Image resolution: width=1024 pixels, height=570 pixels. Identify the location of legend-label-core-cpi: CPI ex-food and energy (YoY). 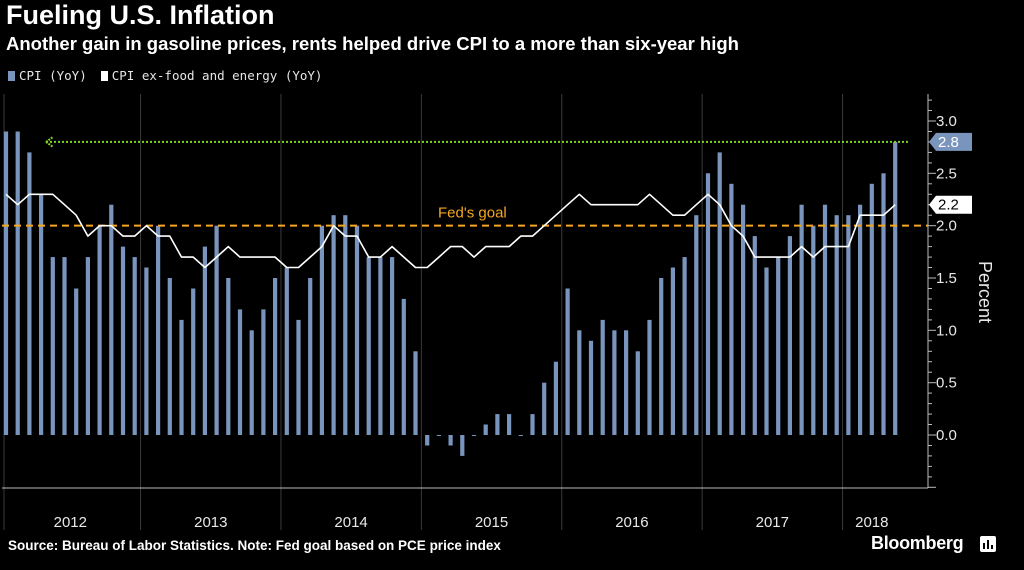
(217, 75).